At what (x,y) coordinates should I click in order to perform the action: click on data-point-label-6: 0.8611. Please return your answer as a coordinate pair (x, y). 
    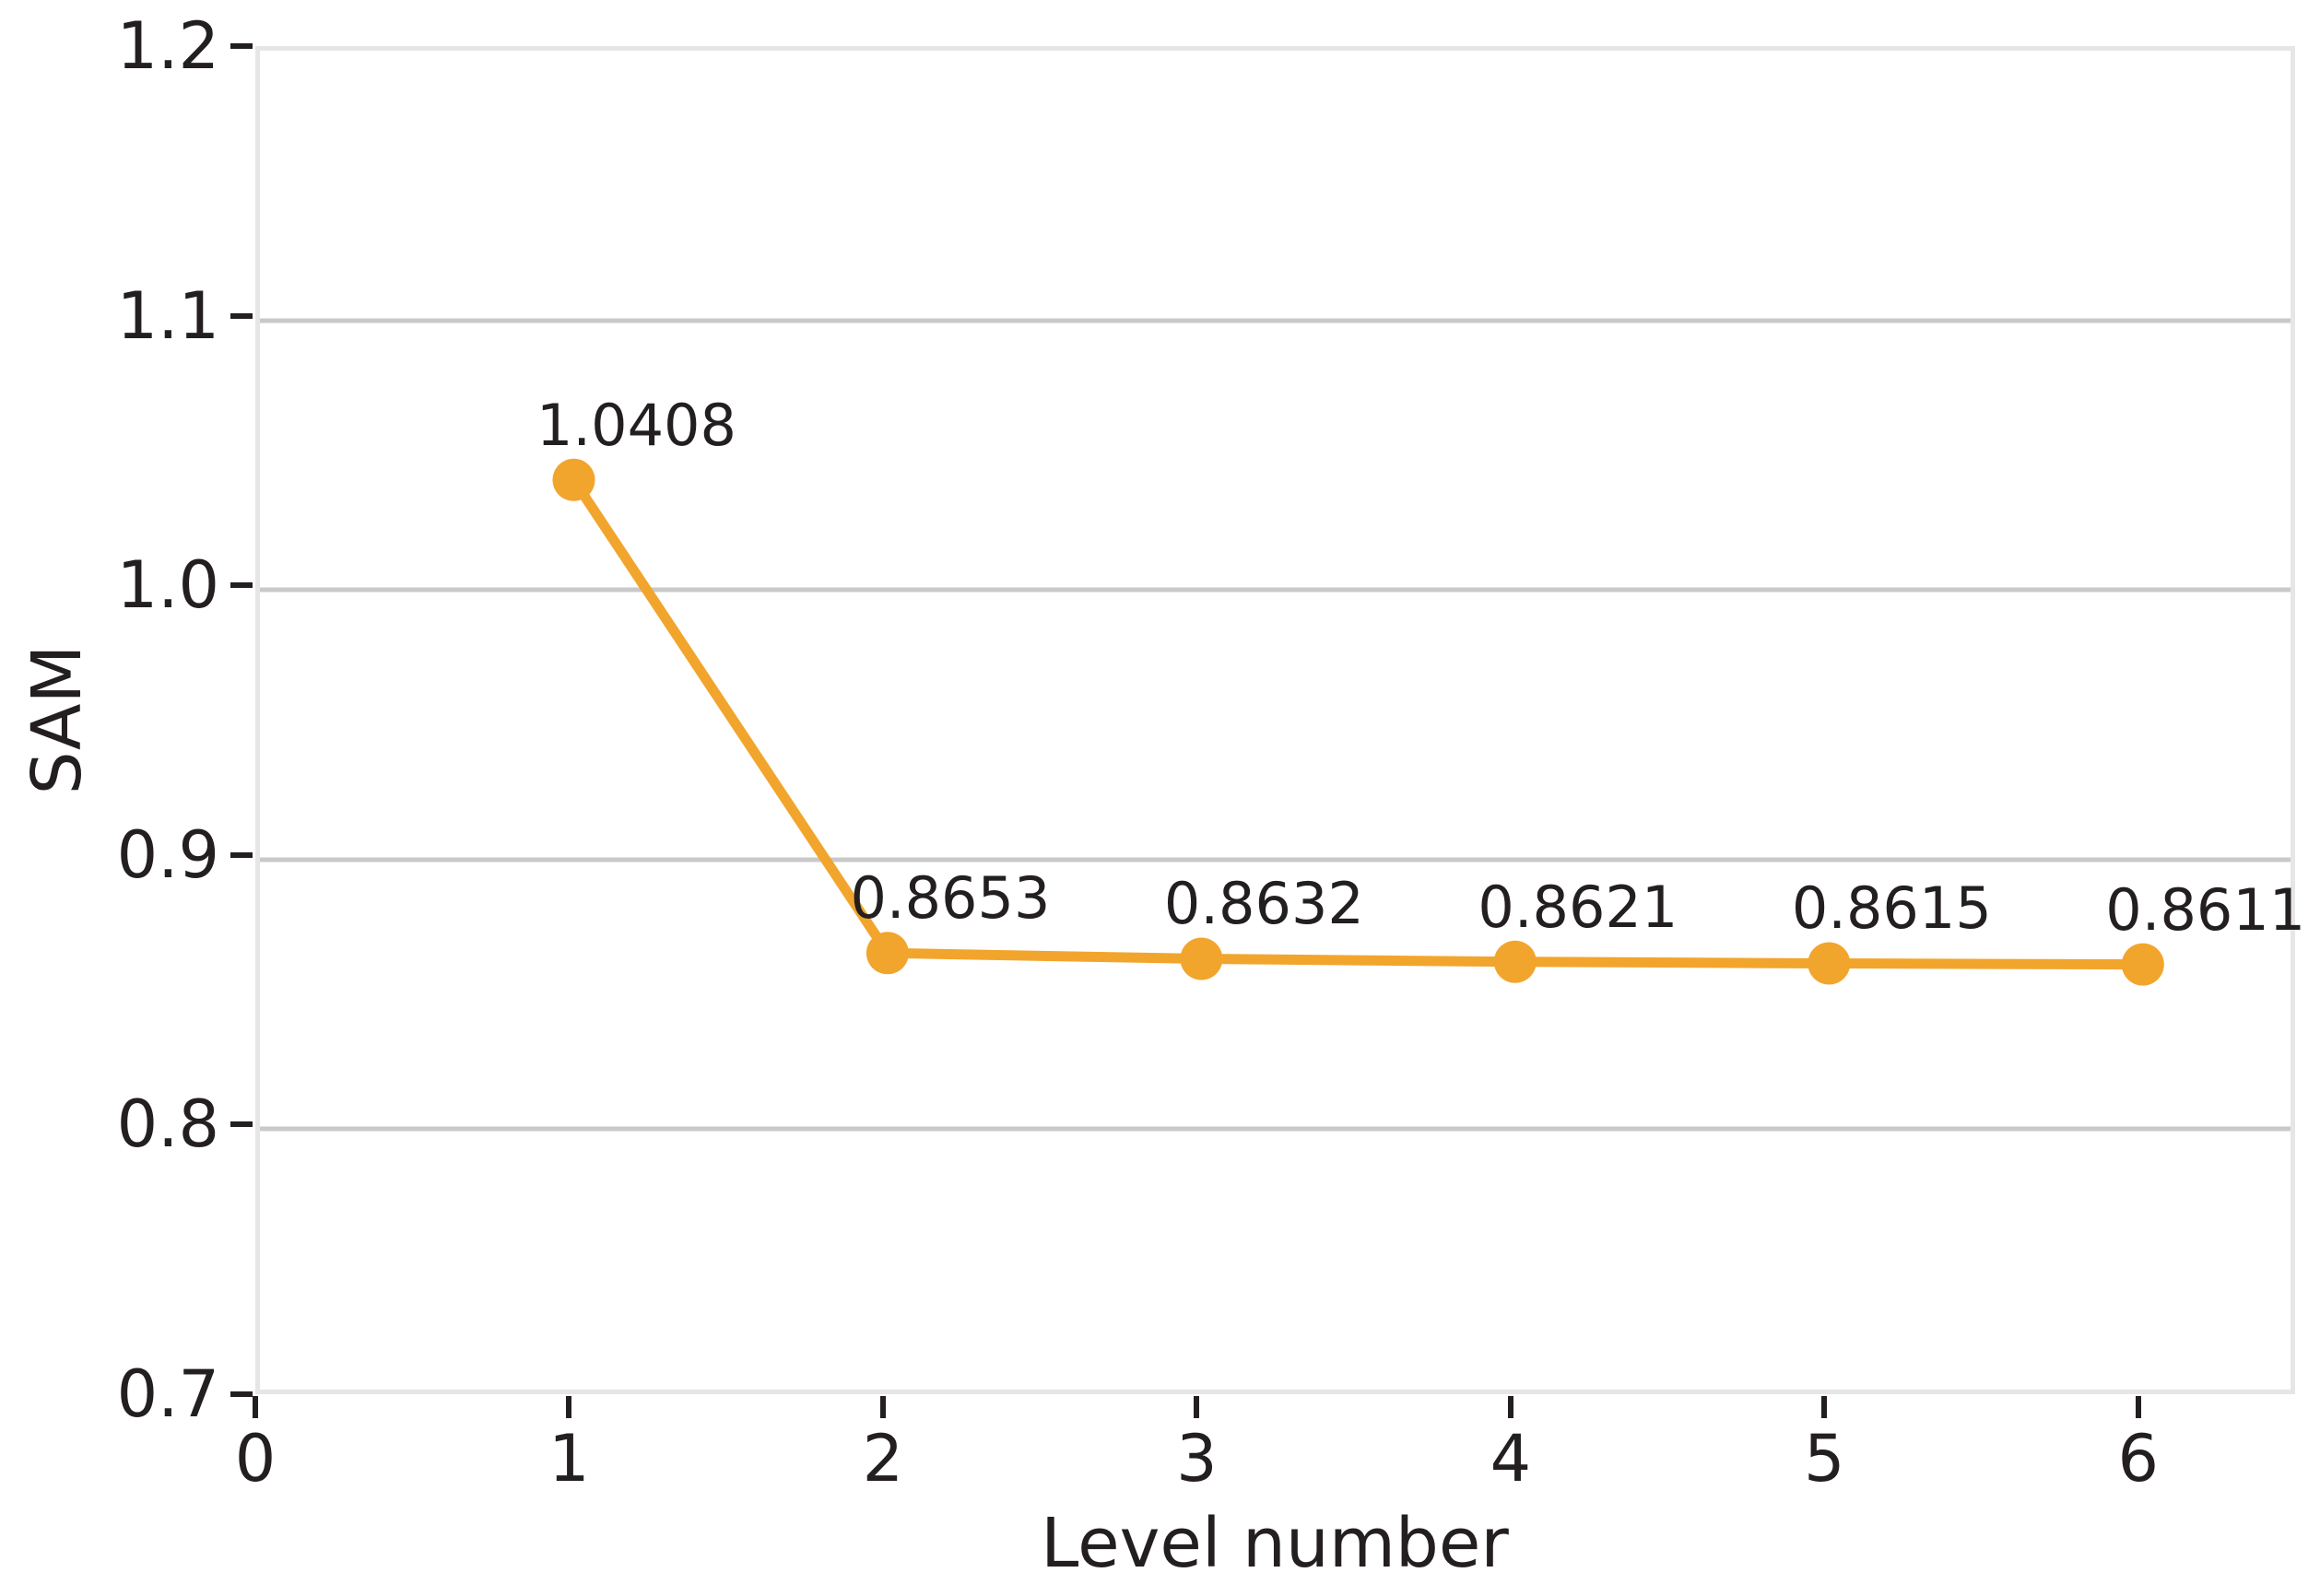
    Looking at the image, I should click on (2205, 910).